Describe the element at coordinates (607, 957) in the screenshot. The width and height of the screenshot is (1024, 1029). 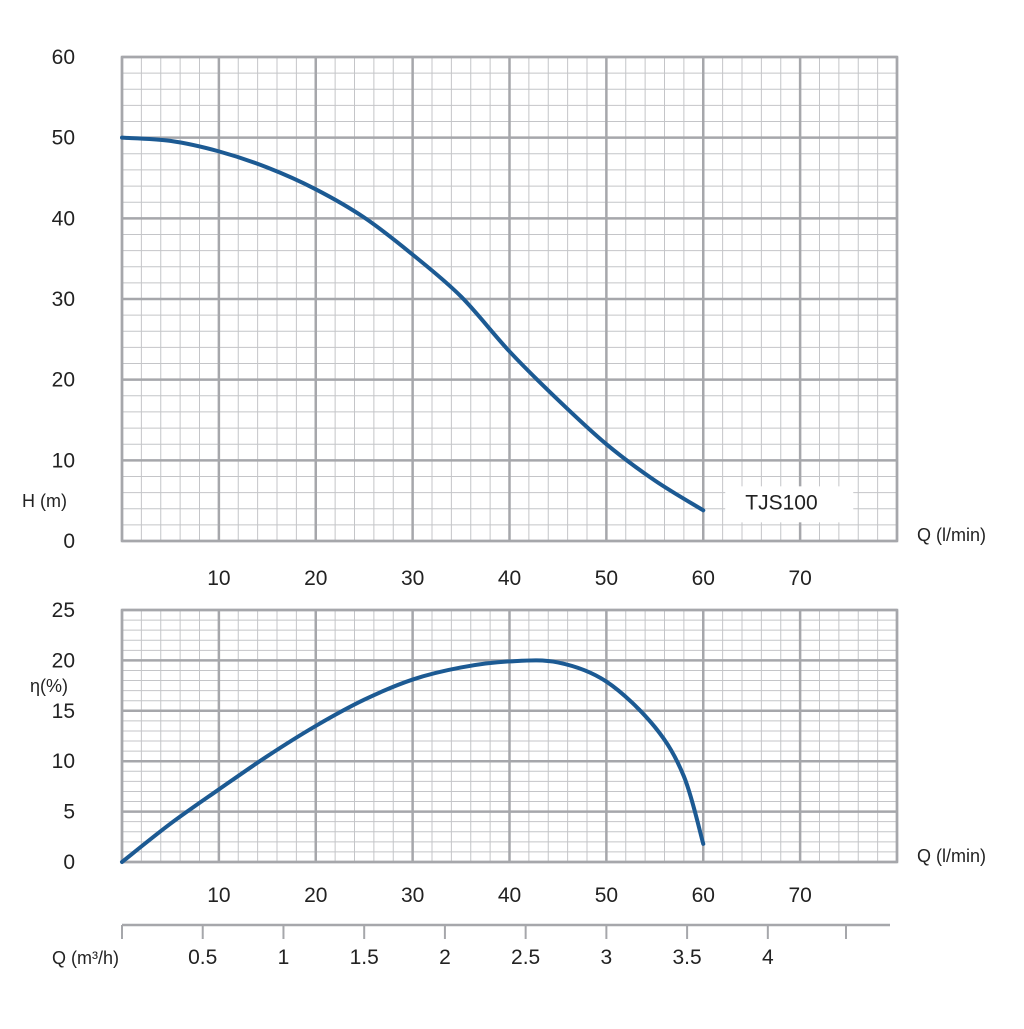
I see `secondary-axis-tick-label: 3` at that location.